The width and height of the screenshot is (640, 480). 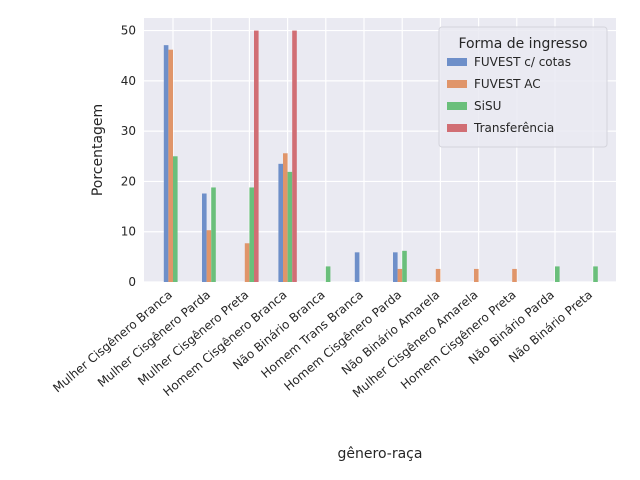 I want to click on y-tick-label: 20, so click(x=128, y=181).